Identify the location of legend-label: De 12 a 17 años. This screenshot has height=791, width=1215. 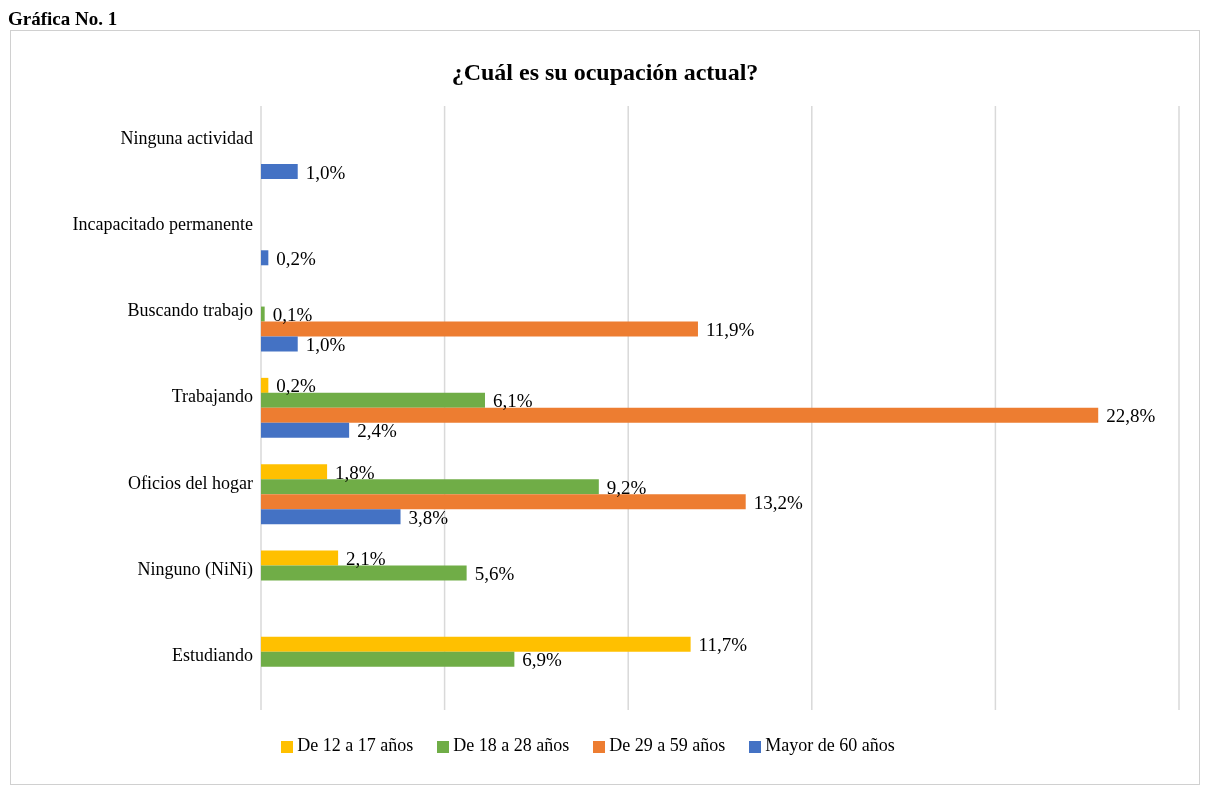
(355, 745).